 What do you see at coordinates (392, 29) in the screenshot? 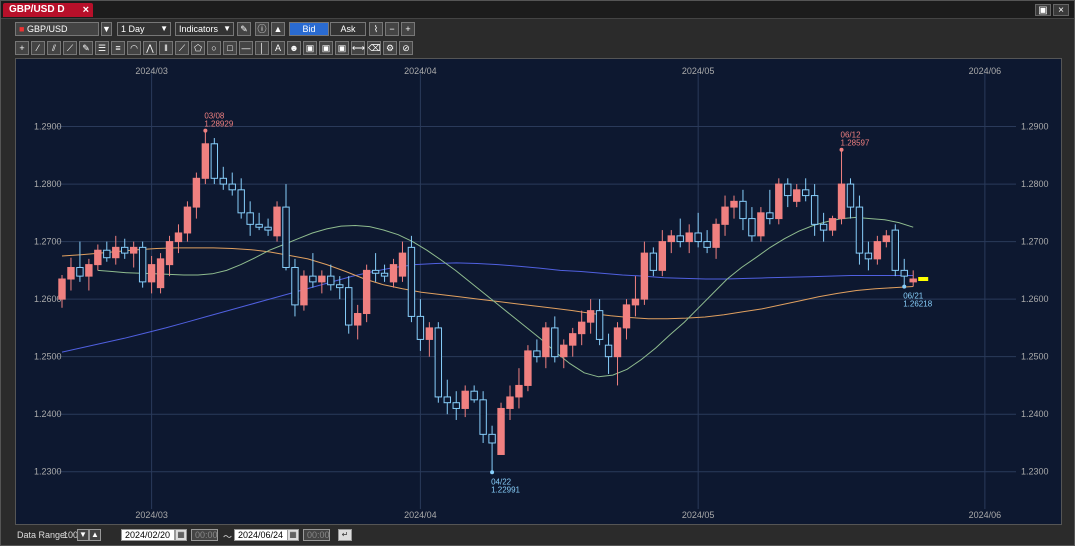
I see `zoom-out-icon: −` at bounding box center [392, 29].